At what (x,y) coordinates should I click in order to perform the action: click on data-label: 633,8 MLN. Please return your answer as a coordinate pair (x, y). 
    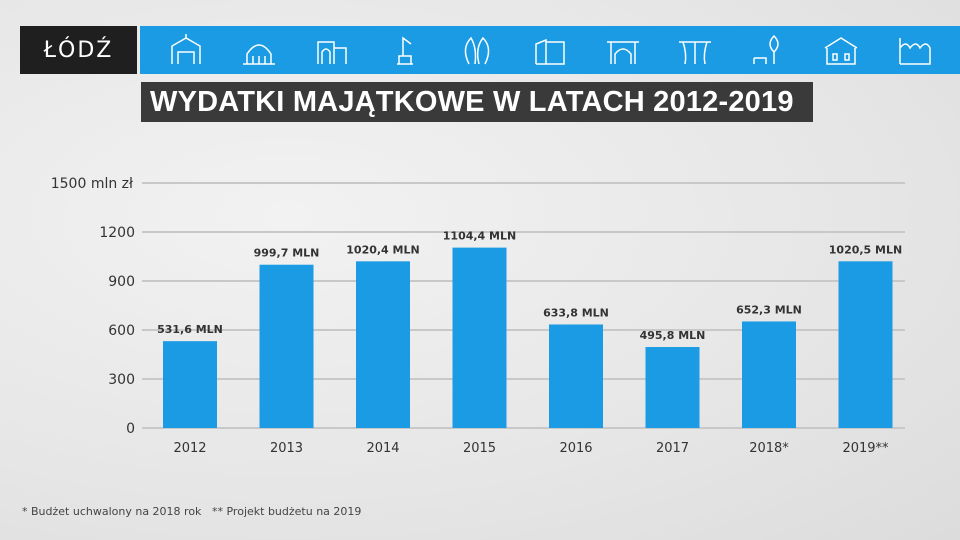
    Looking at the image, I should click on (576, 312).